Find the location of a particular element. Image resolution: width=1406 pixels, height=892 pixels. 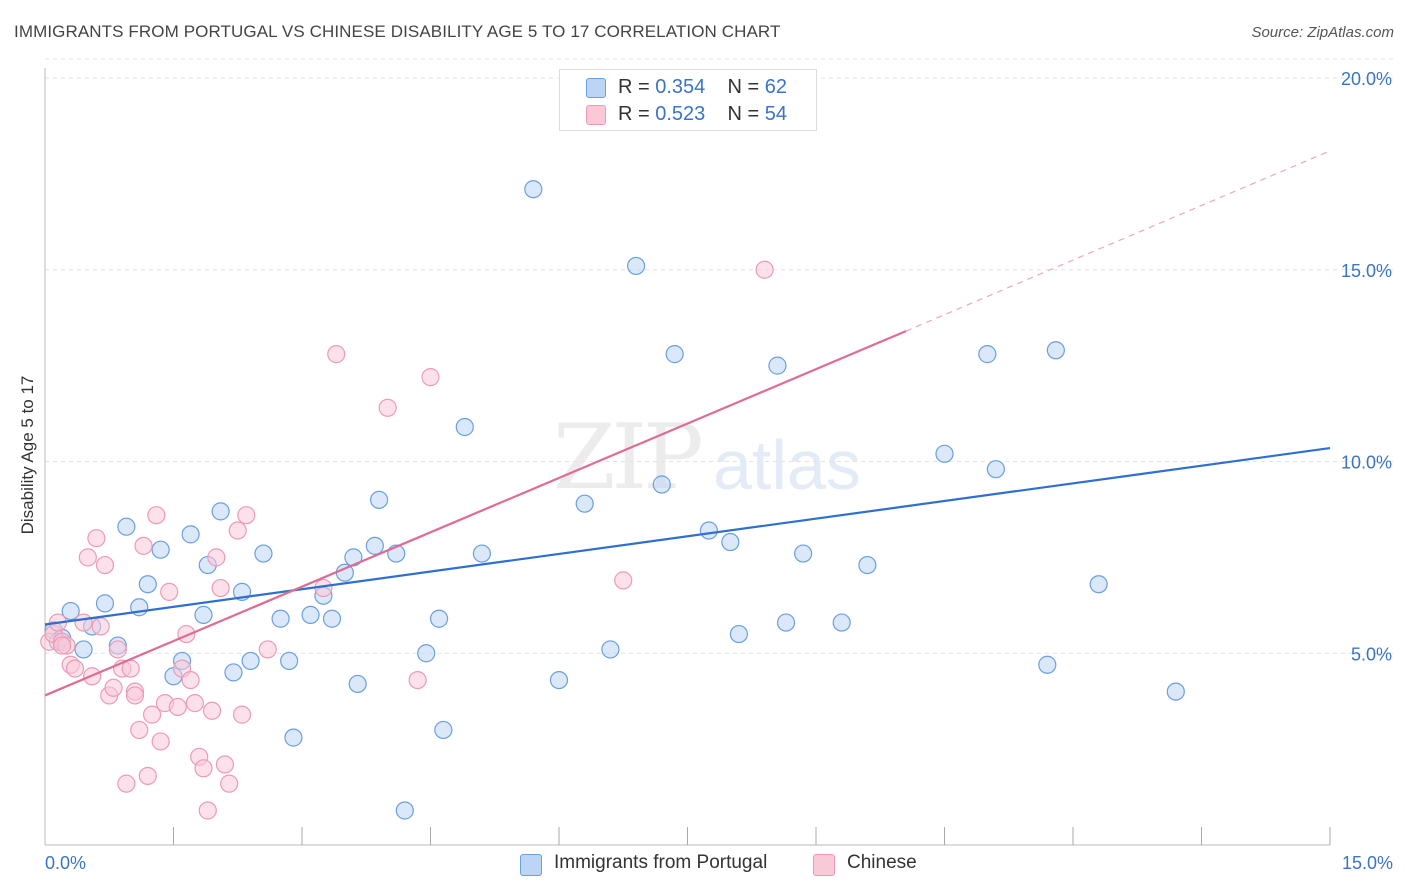

watermark-atlas: atlas is located at coordinates (787, 465).